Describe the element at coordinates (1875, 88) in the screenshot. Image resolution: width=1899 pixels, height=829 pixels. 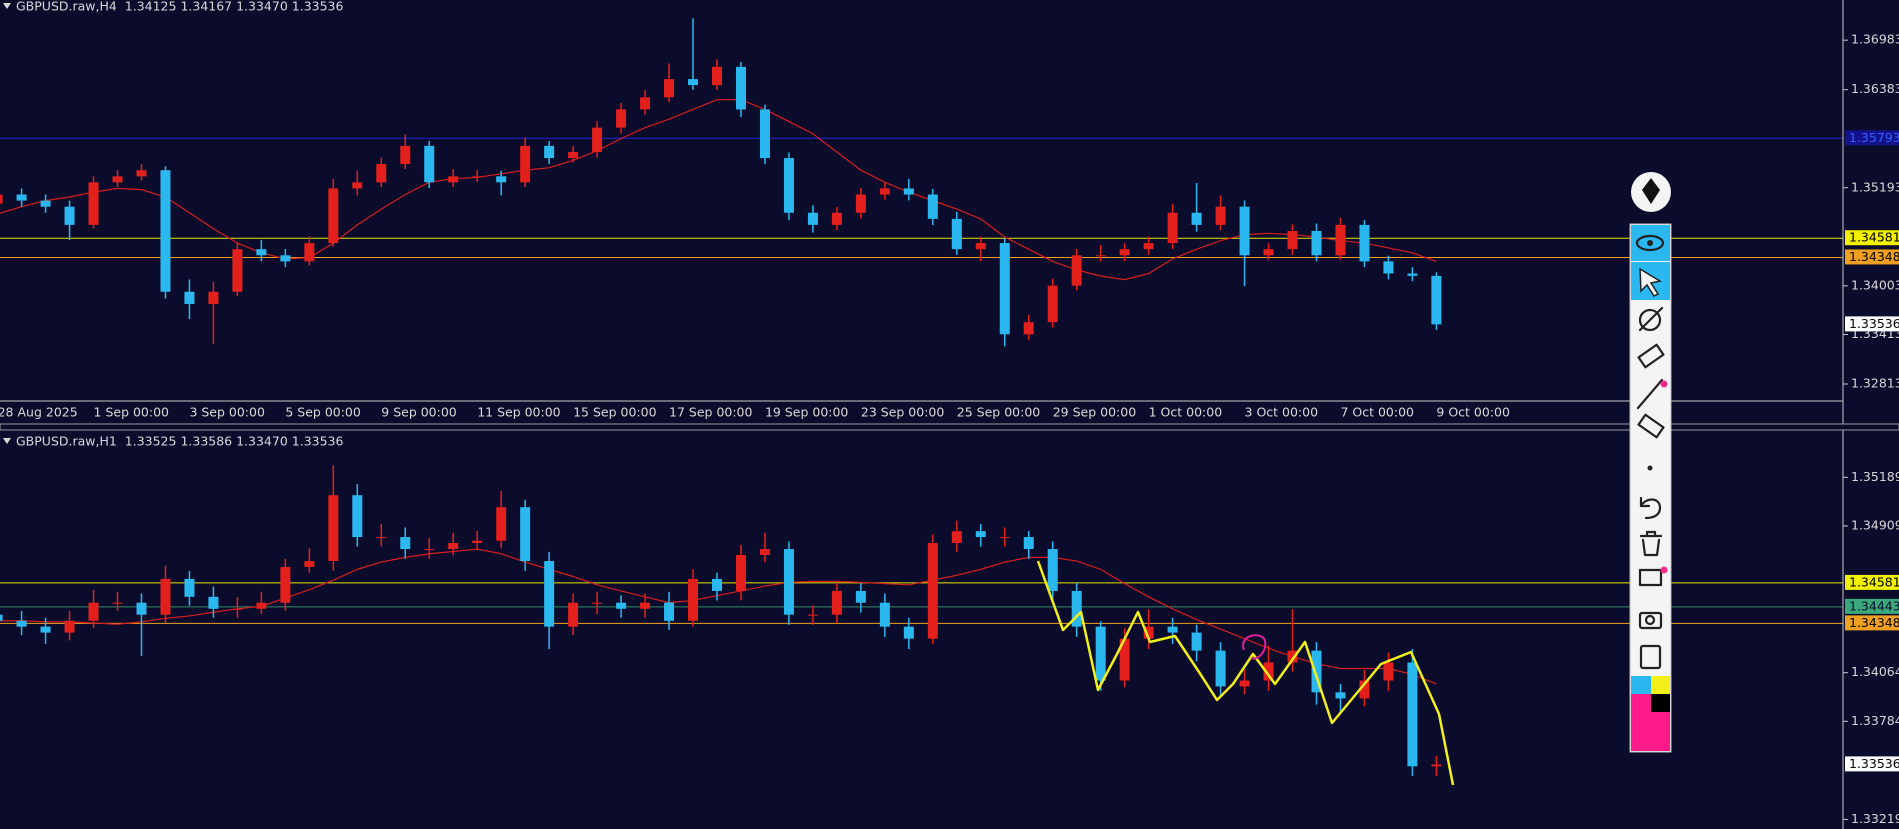
I see `y-tick-label: 1.36383` at that location.